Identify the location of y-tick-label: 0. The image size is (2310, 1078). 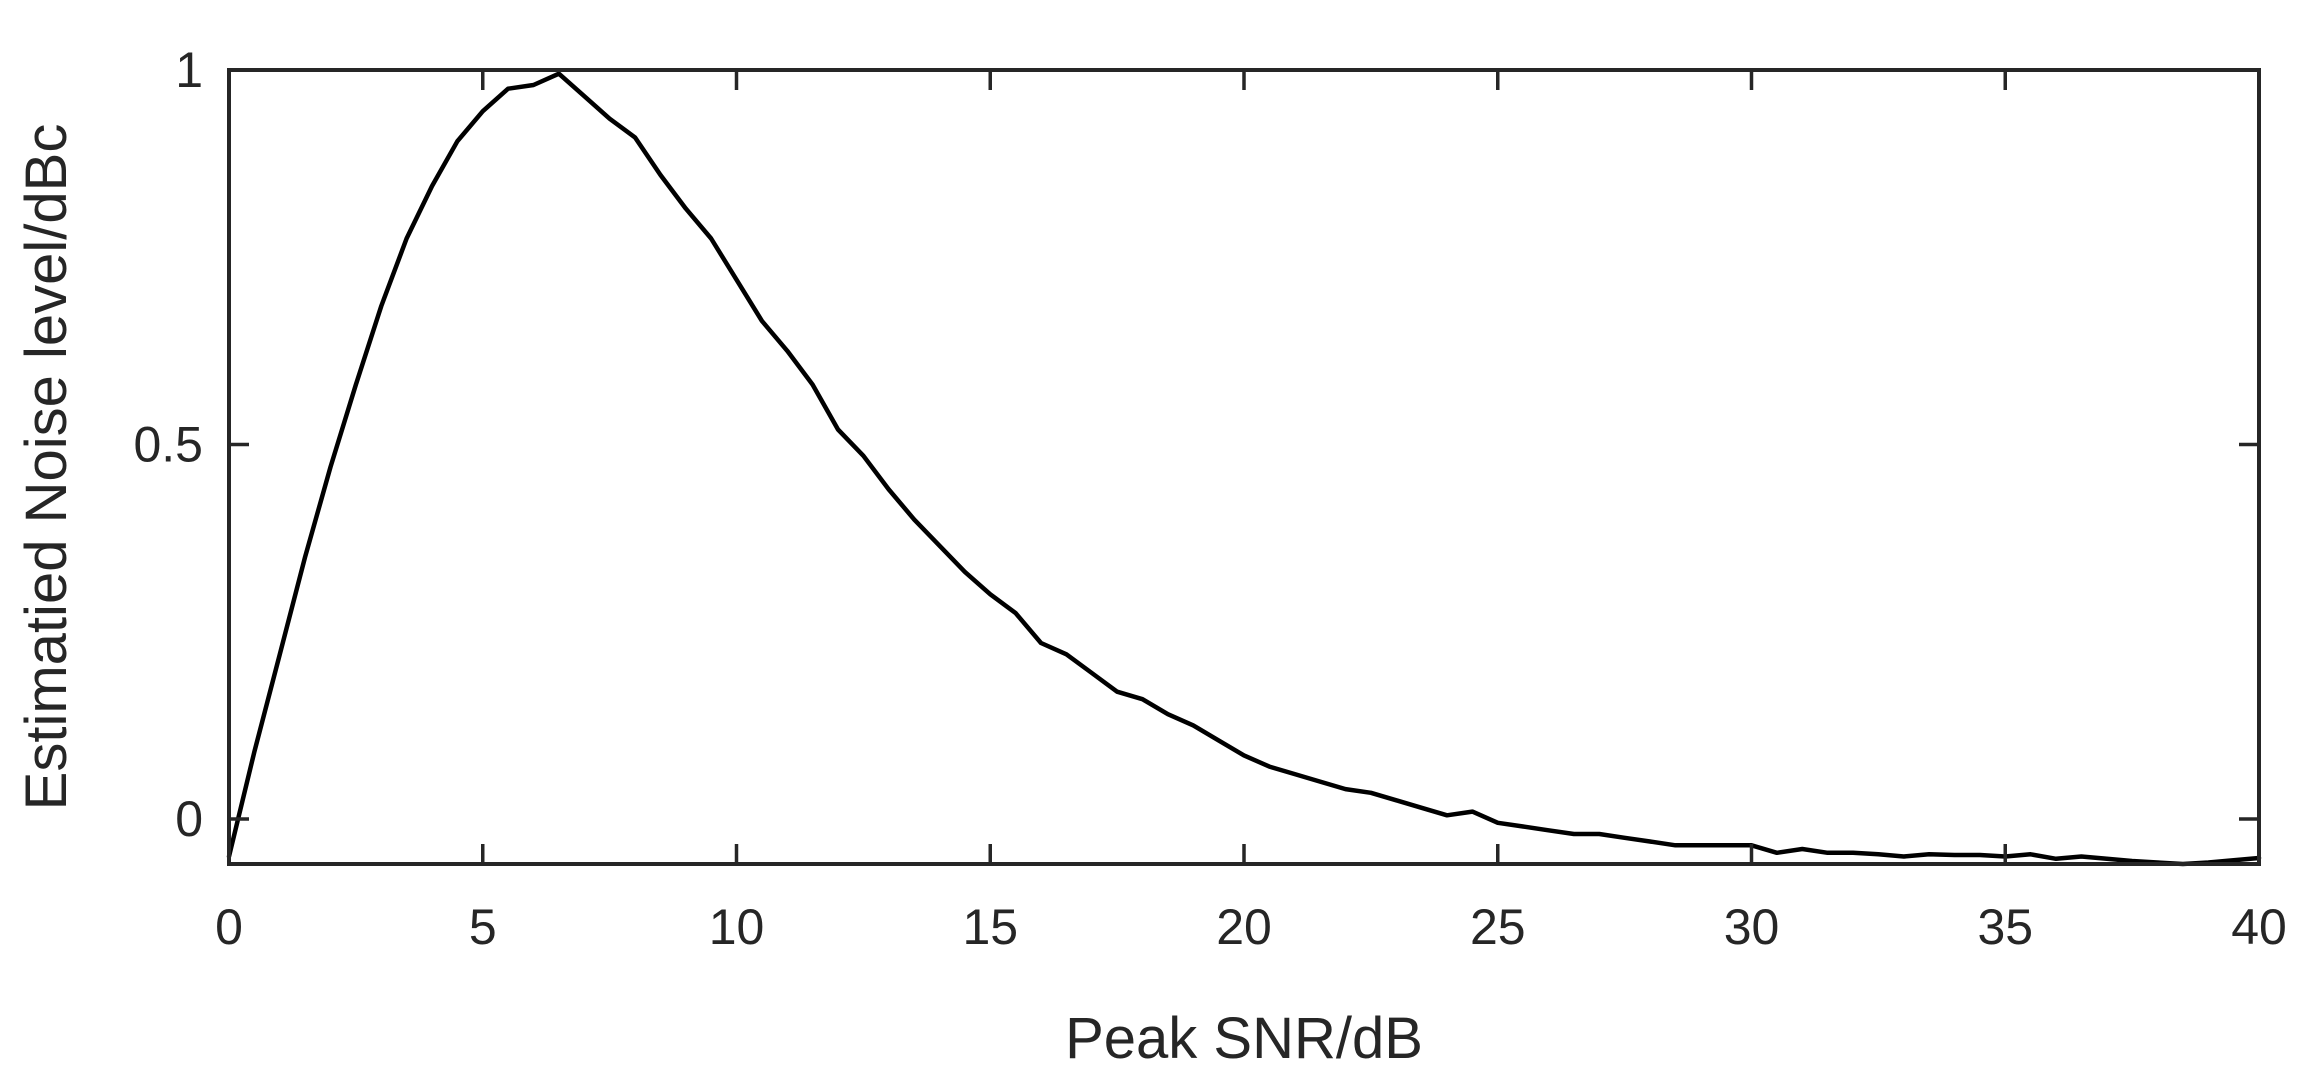
(189, 819).